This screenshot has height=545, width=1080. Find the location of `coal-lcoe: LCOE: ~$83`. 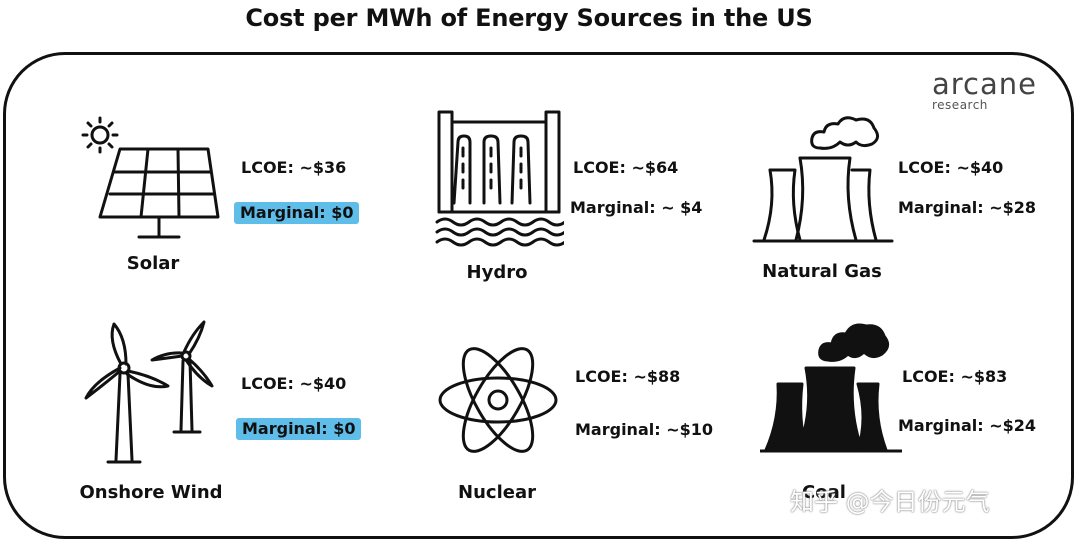

coal-lcoe: LCOE: ~$83 is located at coordinates (955, 376).